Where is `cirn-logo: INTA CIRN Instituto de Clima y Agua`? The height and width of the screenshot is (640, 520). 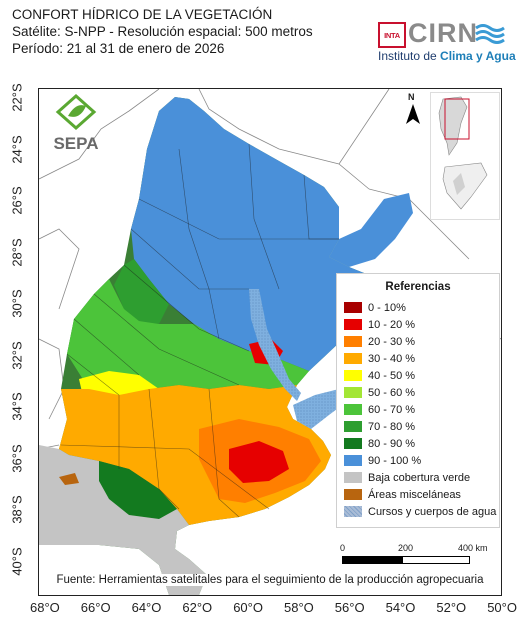
cirn-logo: INTA CIRN Instituto de Clima y Agua is located at coordinates (445, 43).